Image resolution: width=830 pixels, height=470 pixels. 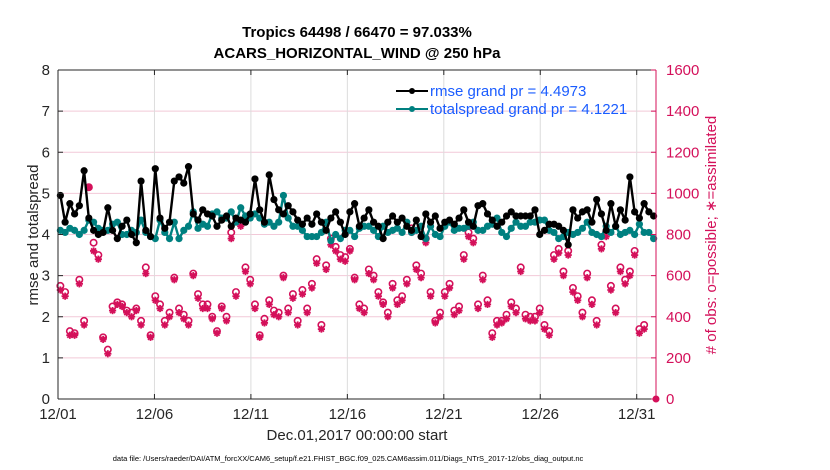 I want to click on y-axis-label: rmse and totalspread, so click(x=33, y=235).